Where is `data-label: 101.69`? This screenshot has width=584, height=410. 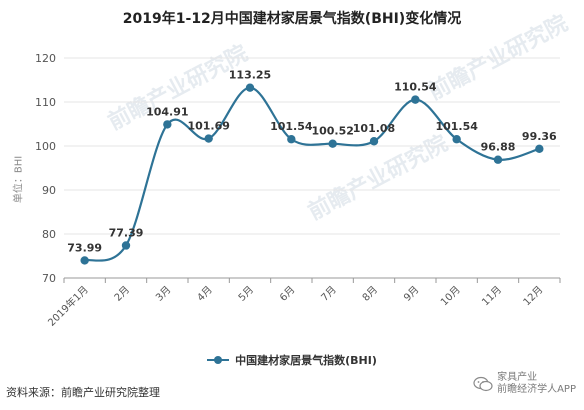
data-label: 101.69 is located at coordinates (208, 126).